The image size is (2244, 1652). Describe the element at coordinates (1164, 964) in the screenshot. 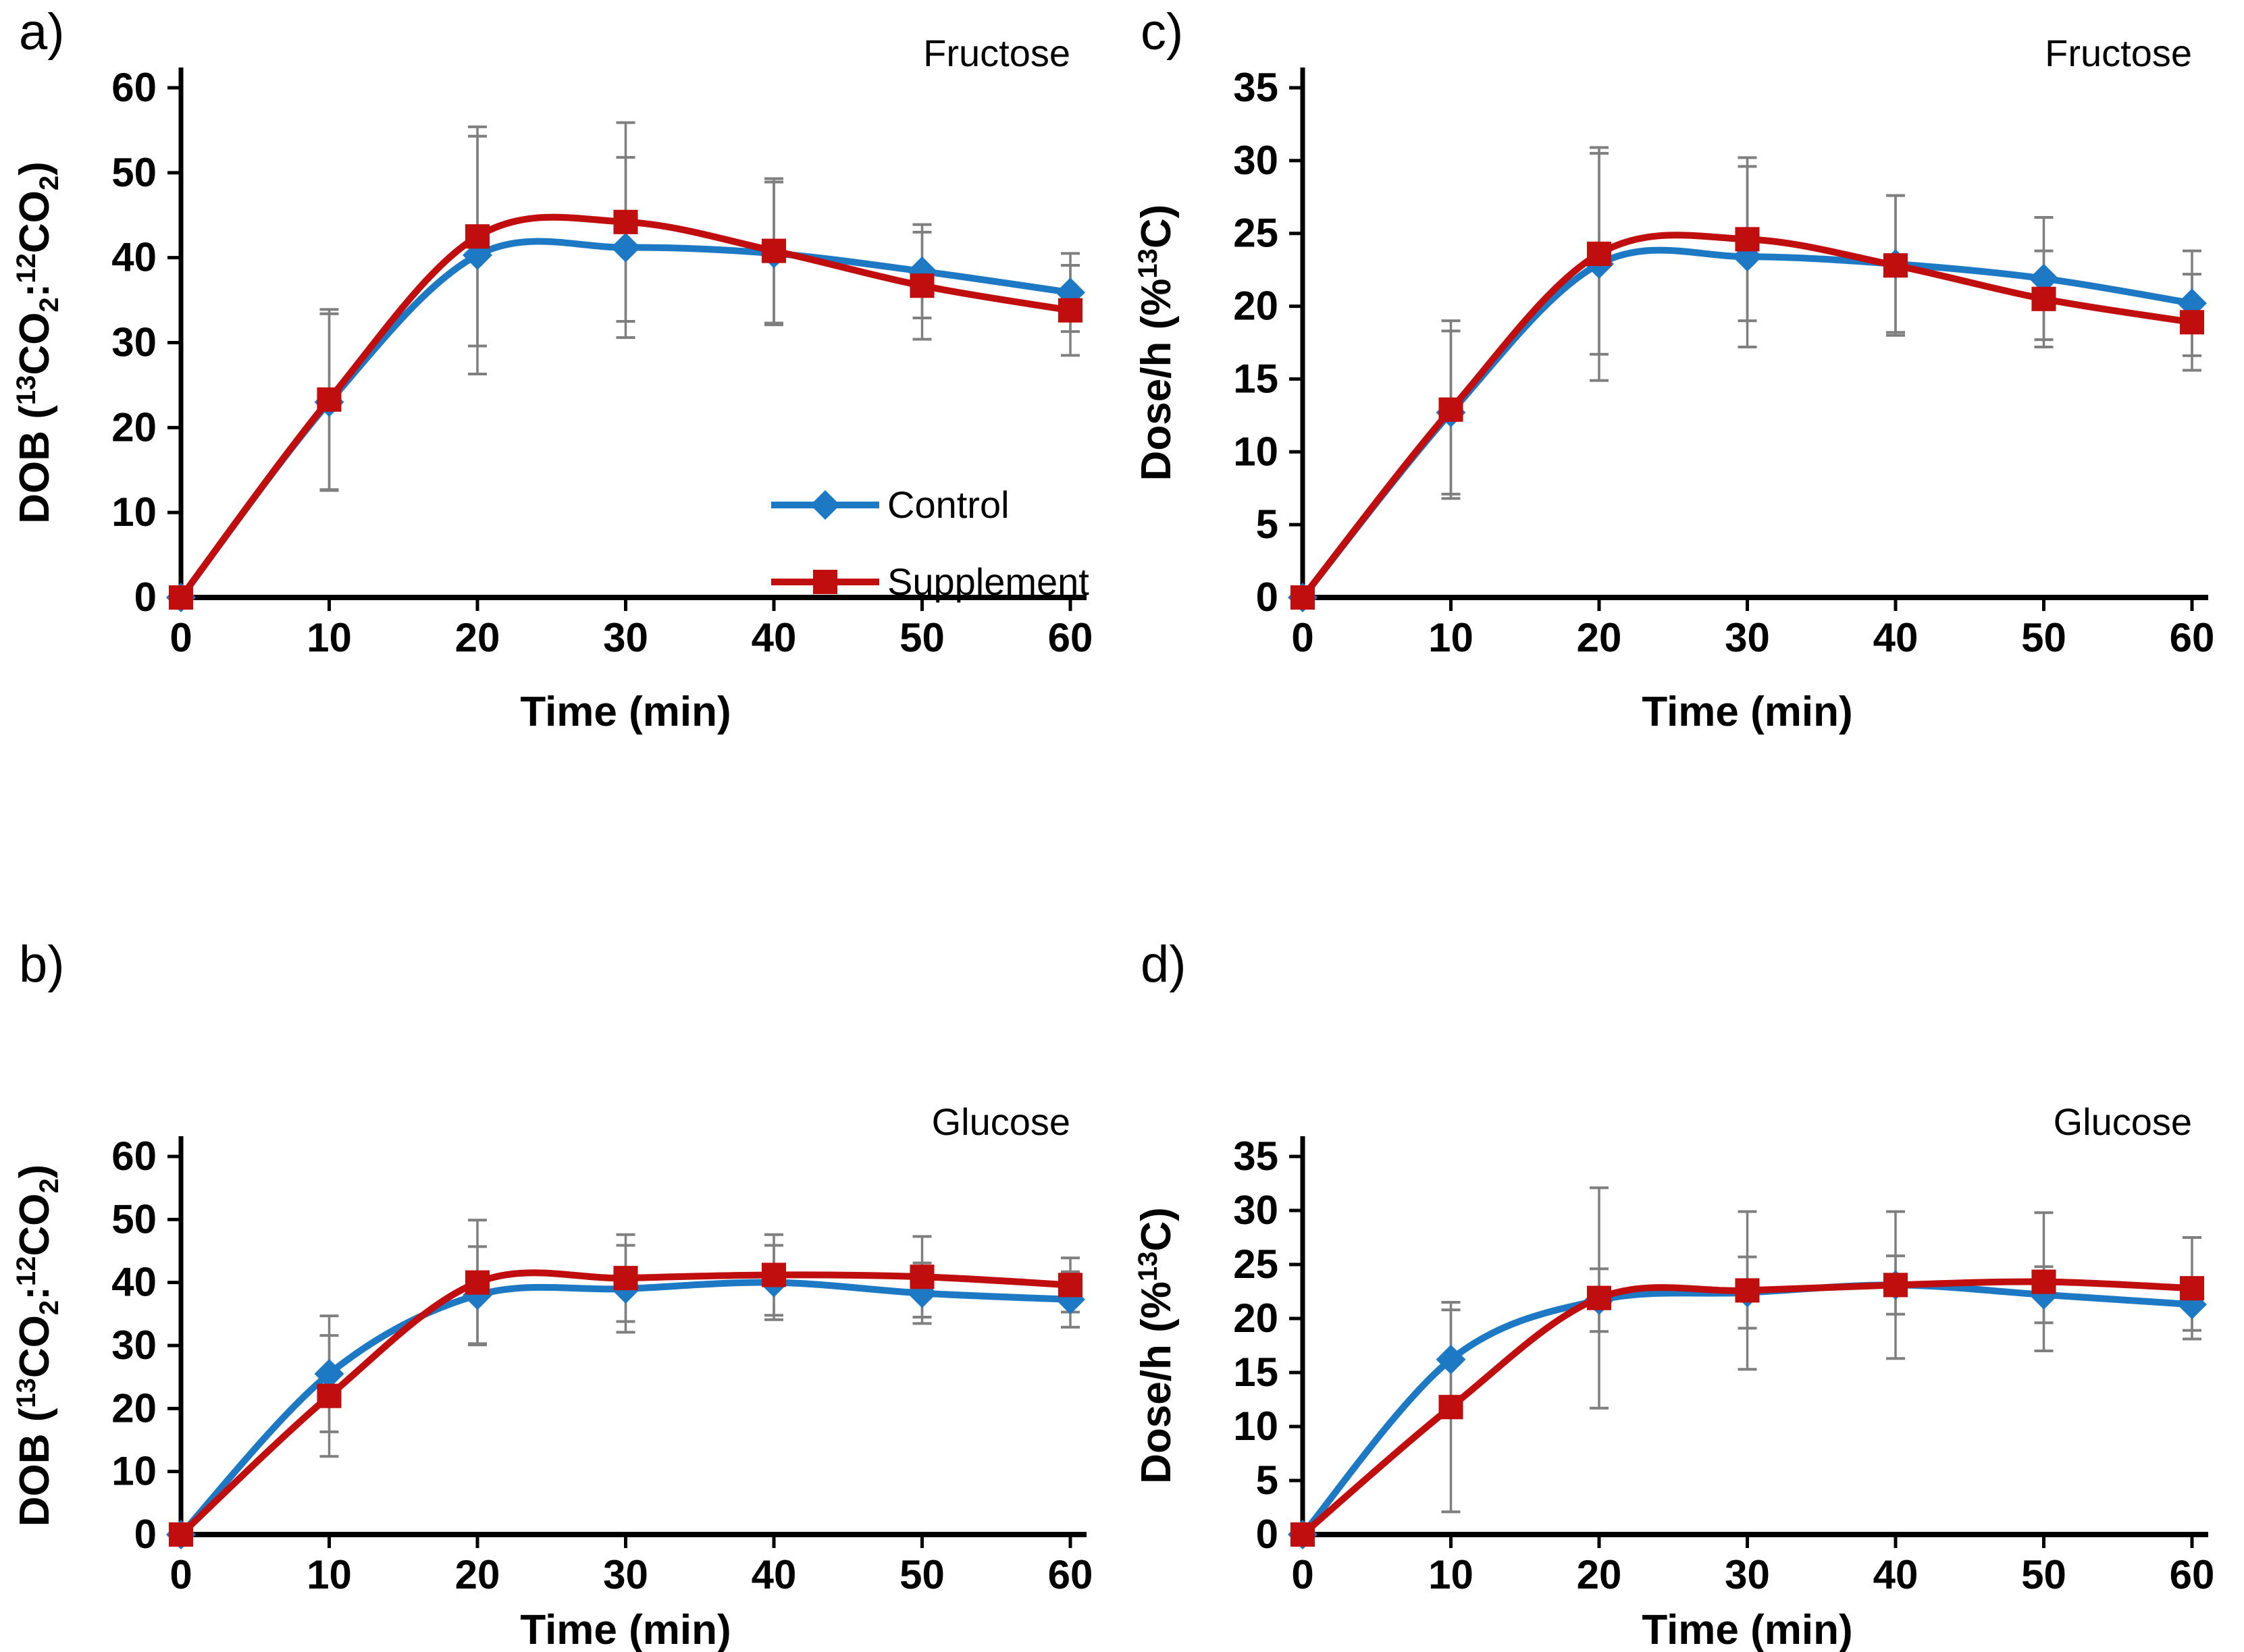

I see `panel-letter-d: d)` at that location.